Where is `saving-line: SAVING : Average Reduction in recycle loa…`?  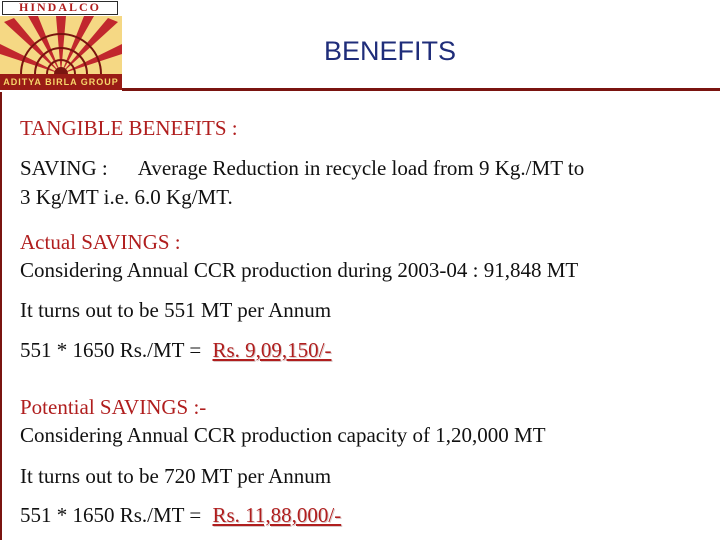
saving-line: SAVING : Average Reduction in recycle loa… is located at coordinates (302, 168).